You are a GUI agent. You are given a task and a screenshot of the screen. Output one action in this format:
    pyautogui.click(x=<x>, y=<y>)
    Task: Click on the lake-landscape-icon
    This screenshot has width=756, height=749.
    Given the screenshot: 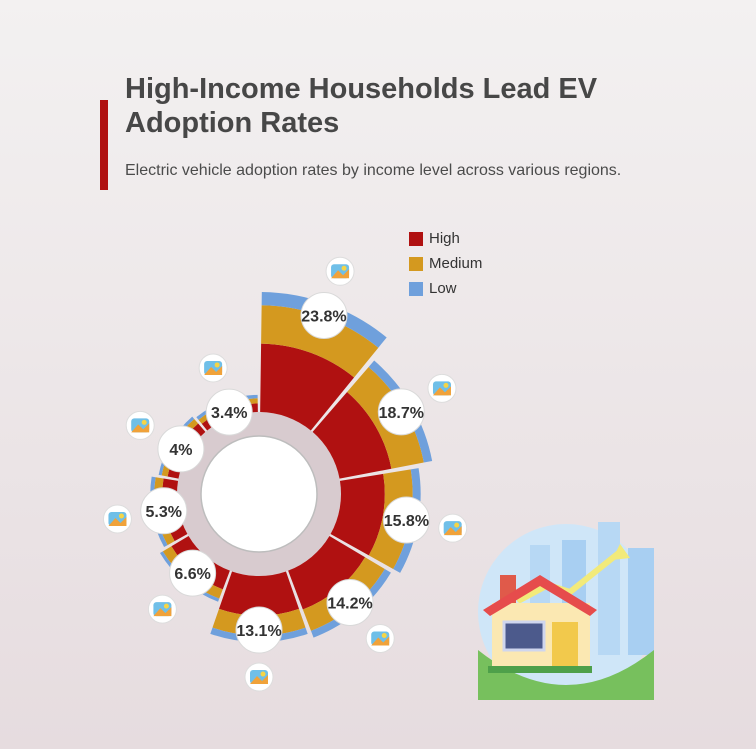 What is the action you would take?
    pyautogui.click(x=213, y=368)
    